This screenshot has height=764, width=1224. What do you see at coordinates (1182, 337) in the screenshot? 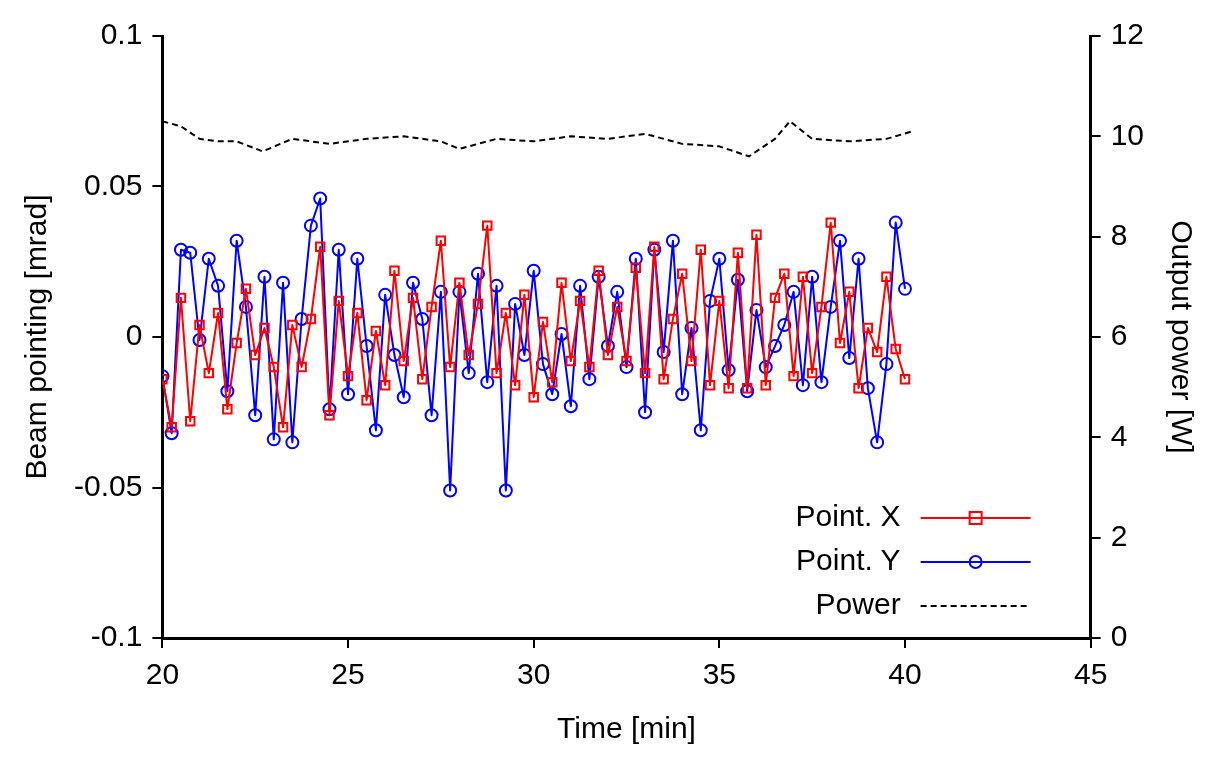
I see `y2-axis-title: Output power [W]` at bounding box center [1182, 337].